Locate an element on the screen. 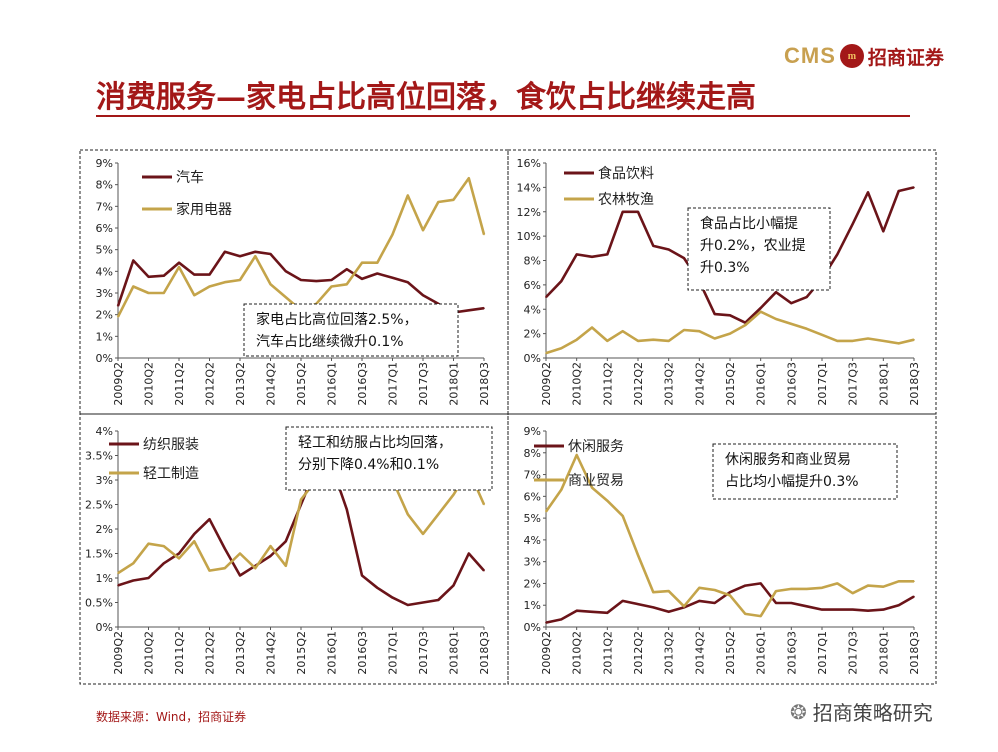 This screenshot has height=752, width=998. y-tick-label: 3% is located at coordinates (104, 293).